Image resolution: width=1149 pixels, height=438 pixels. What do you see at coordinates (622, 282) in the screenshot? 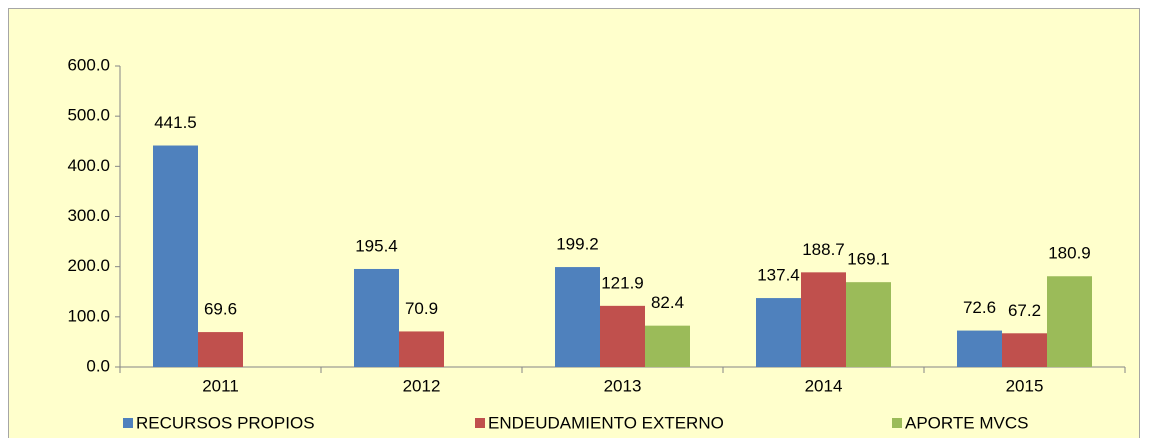
I see `data-label: 121.9` at bounding box center [622, 282].